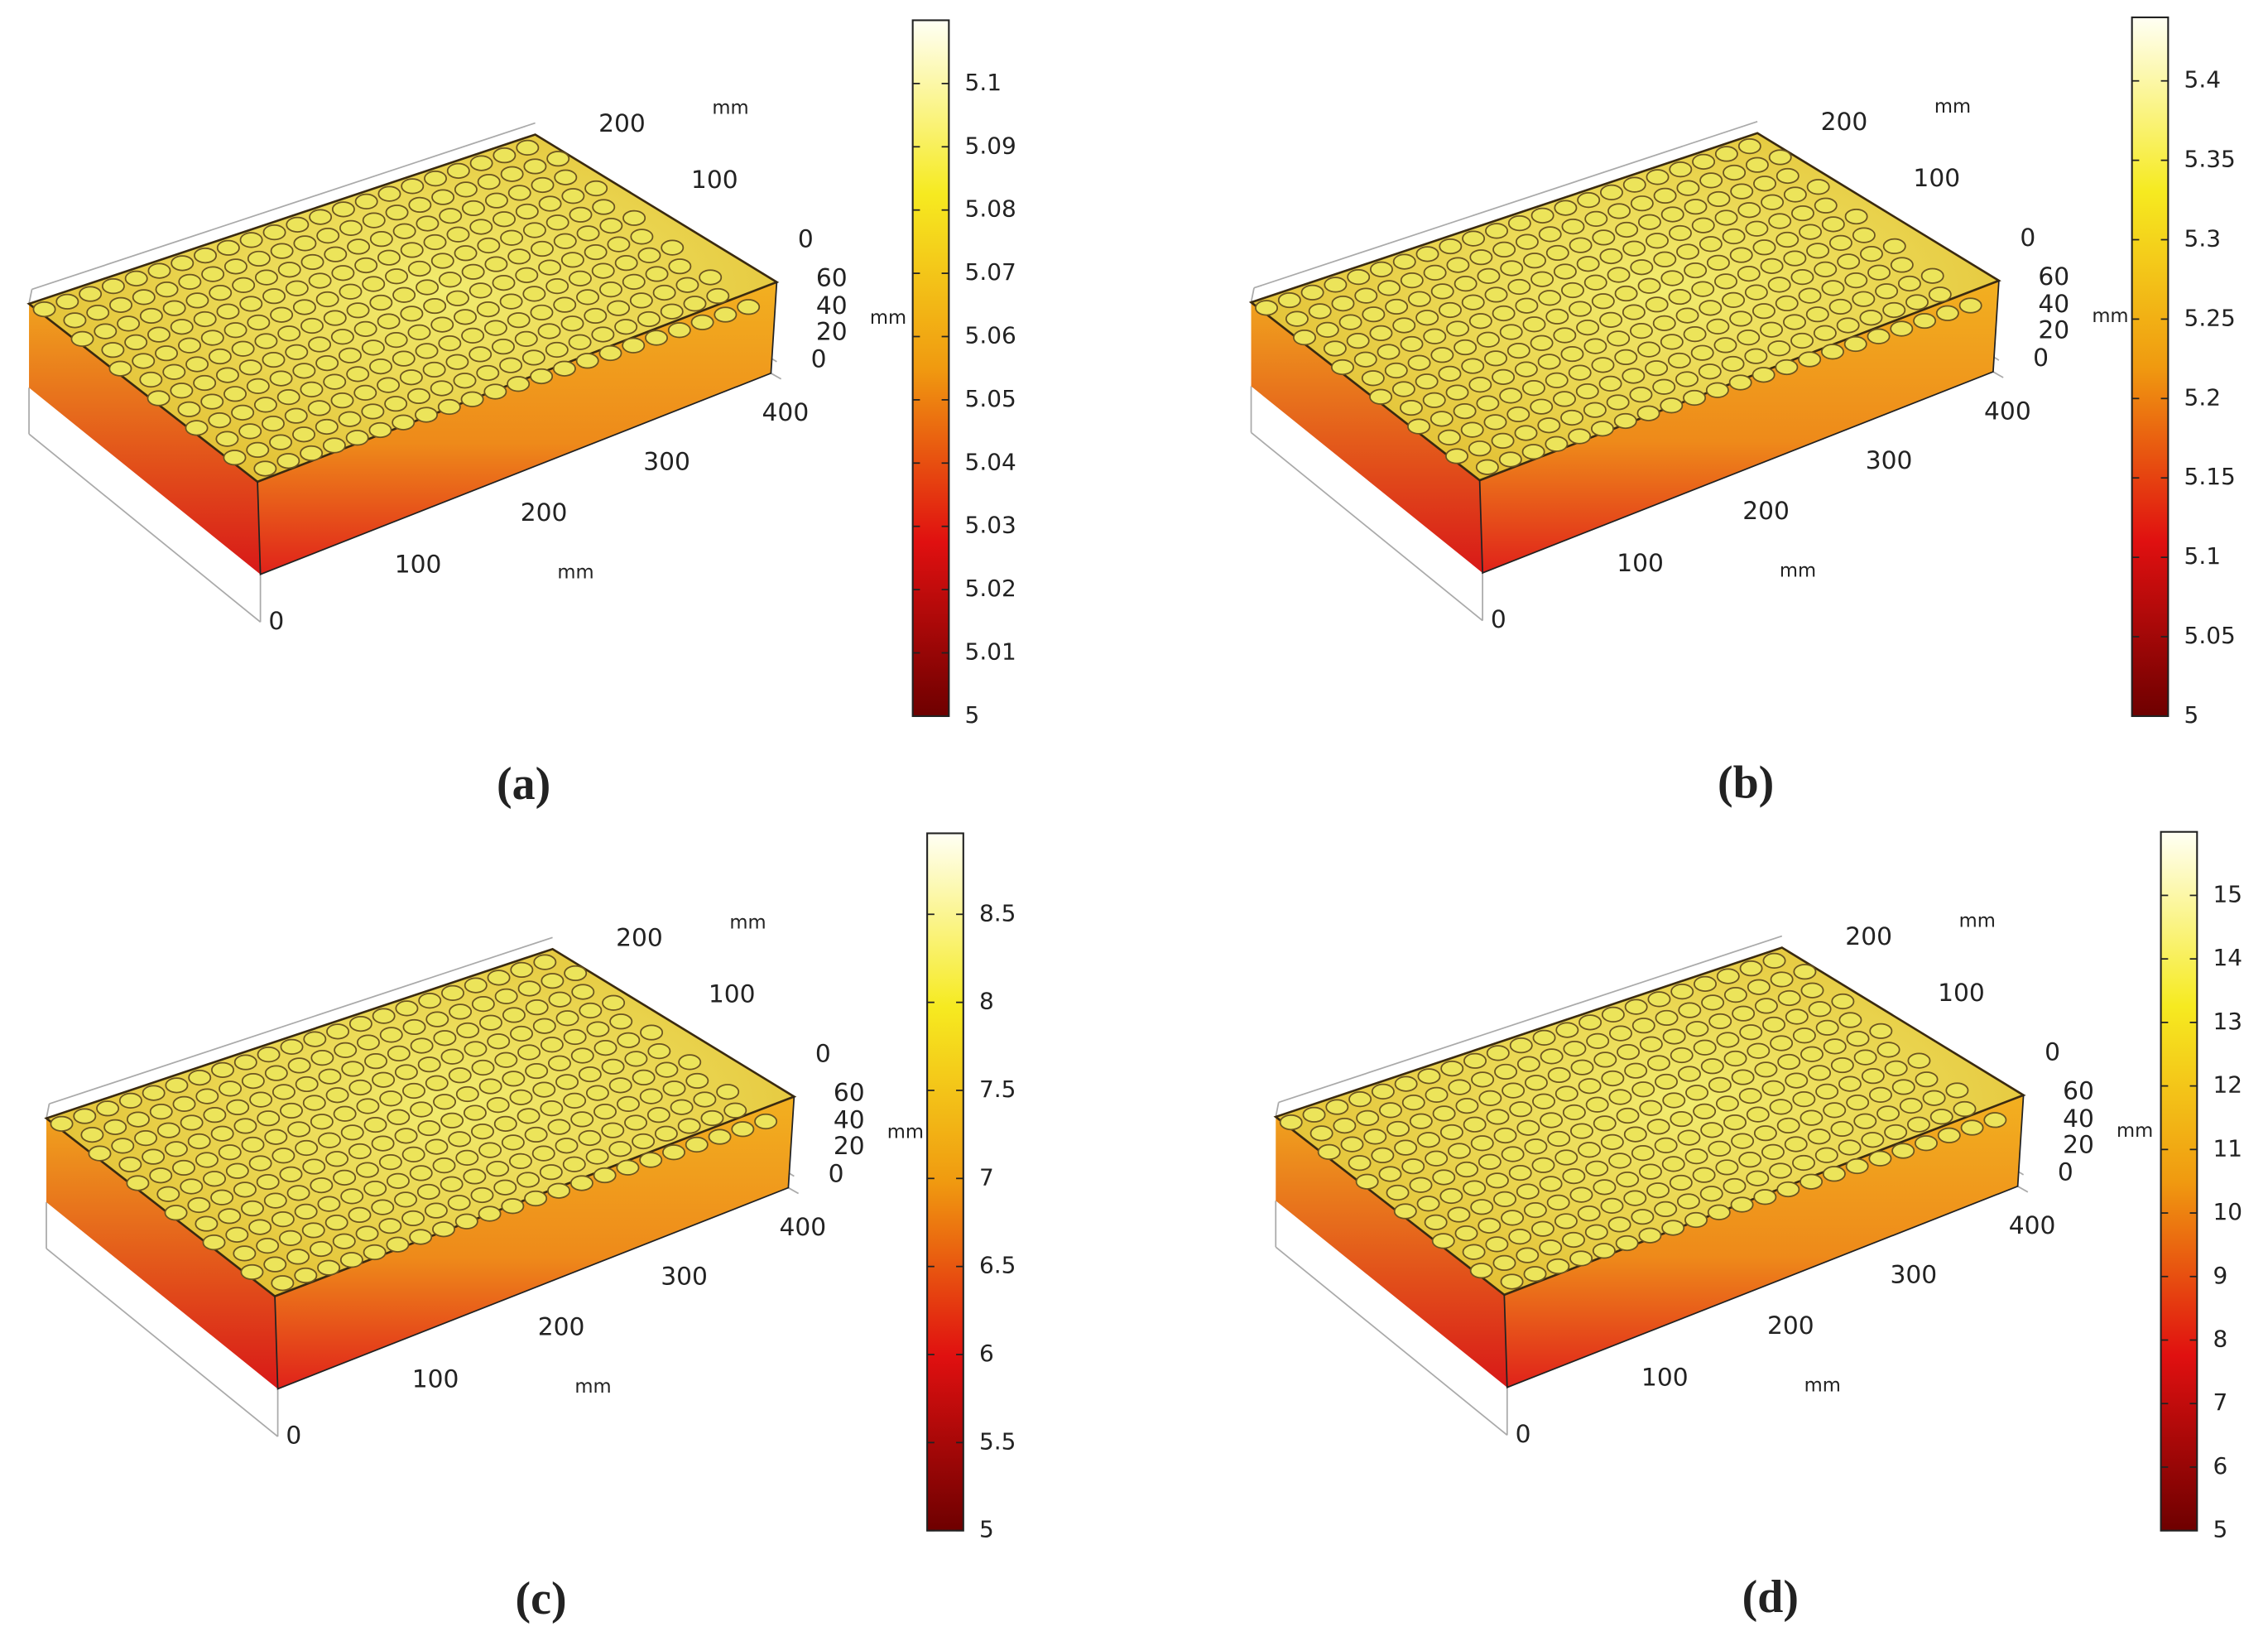 The height and width of the screenshot is (1641, 2268). What do you see at coordinates (2228, 1022) in the screenshot?
I see `colorbar-tick-label: 13` at bounding box center [2228, 1022].